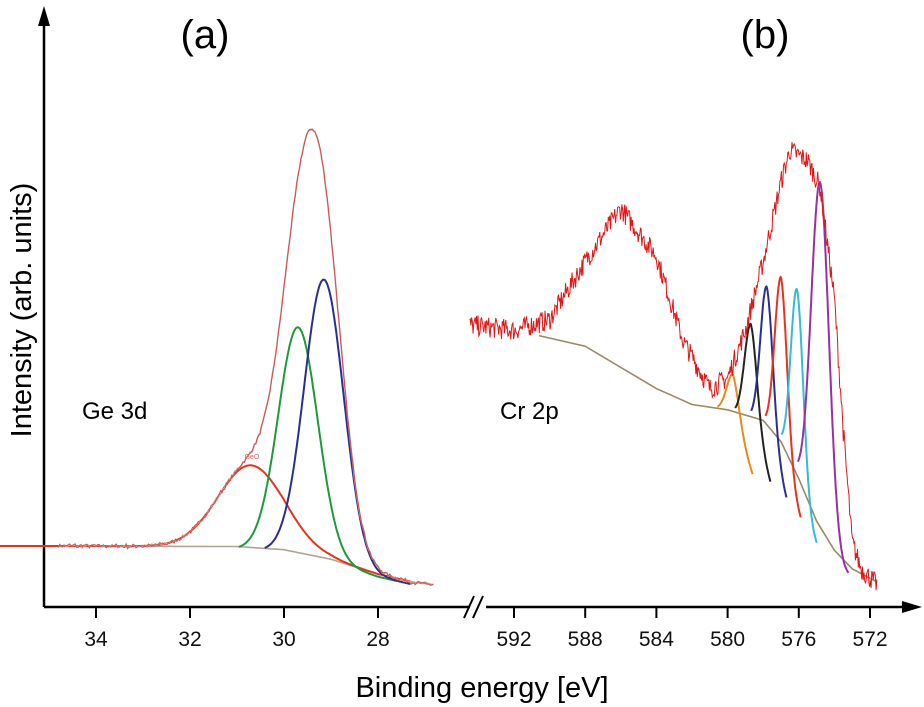 The height and width of the screenshot is (707, 924). I want to click on y-axis-arrow, so click(44, 16).